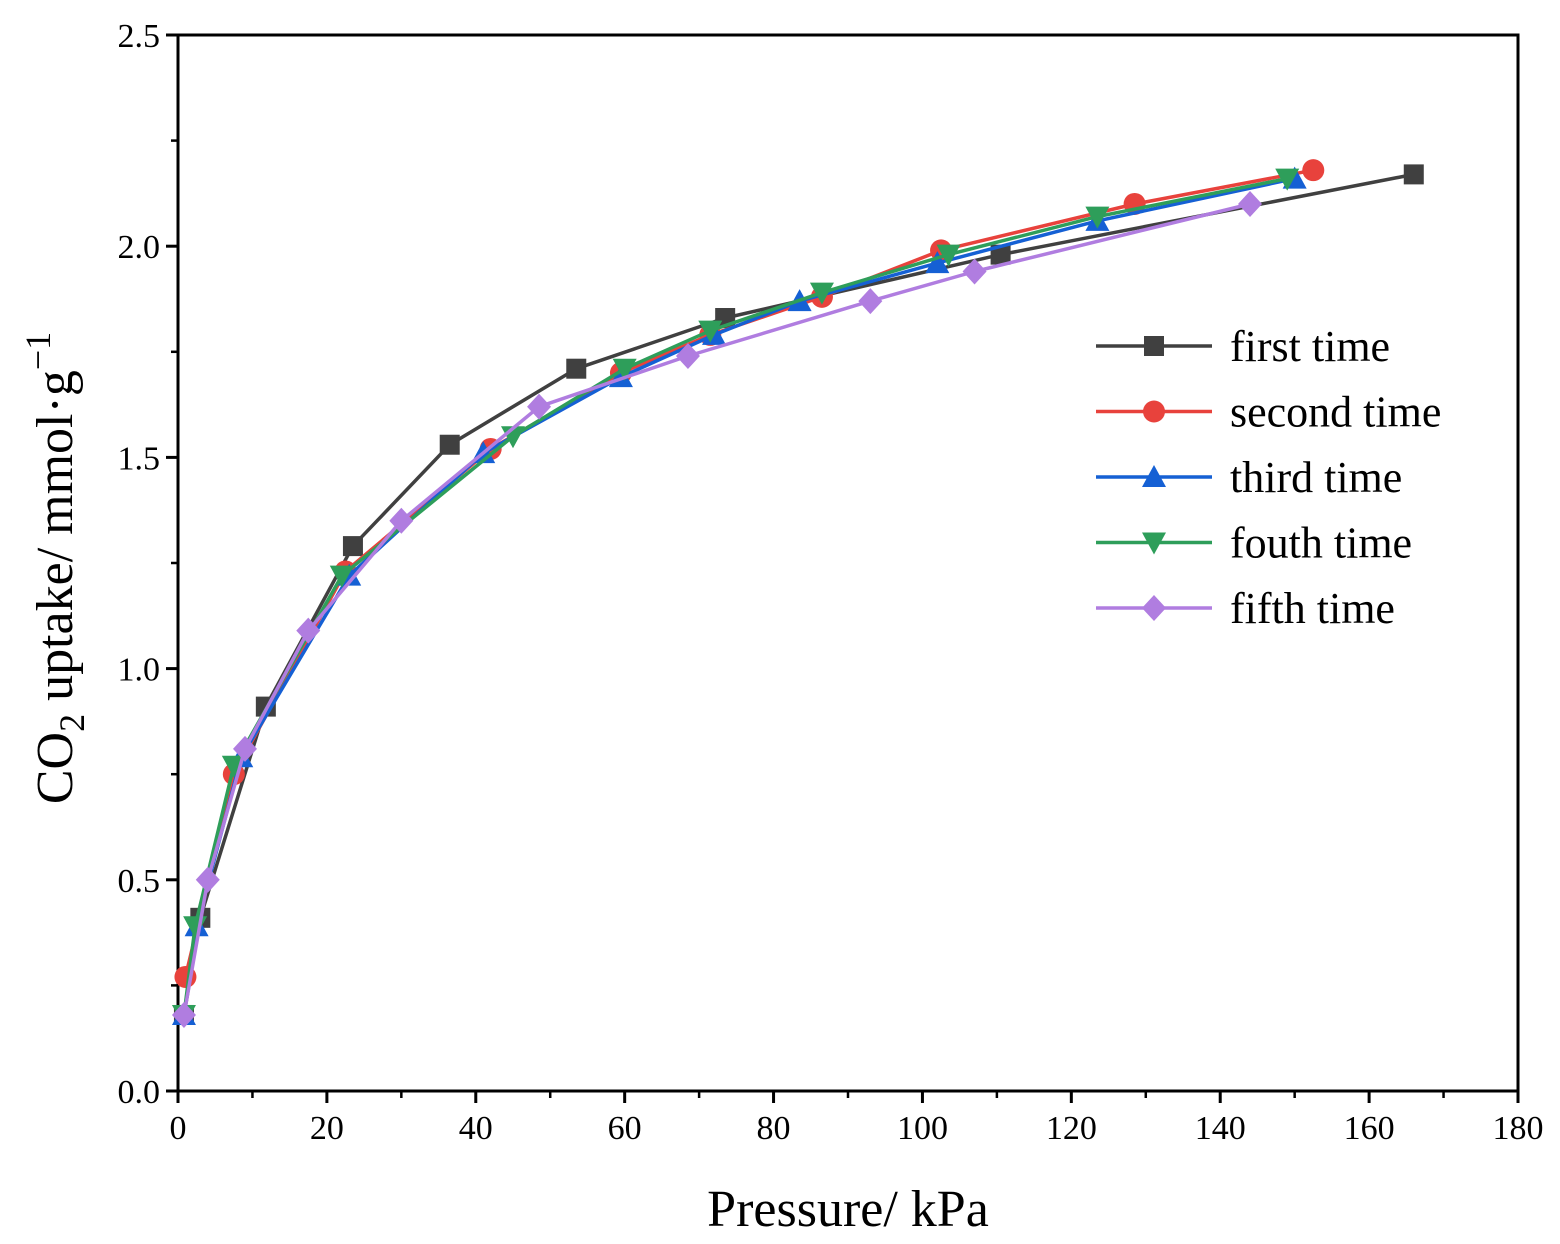 Image resolution: width=1560 pixels, height=1244 pixels. What do you see at coordinates (327, 1128) in the screenshot?
I see `x-tick-label: 20` at bounding box center [327, 1128].